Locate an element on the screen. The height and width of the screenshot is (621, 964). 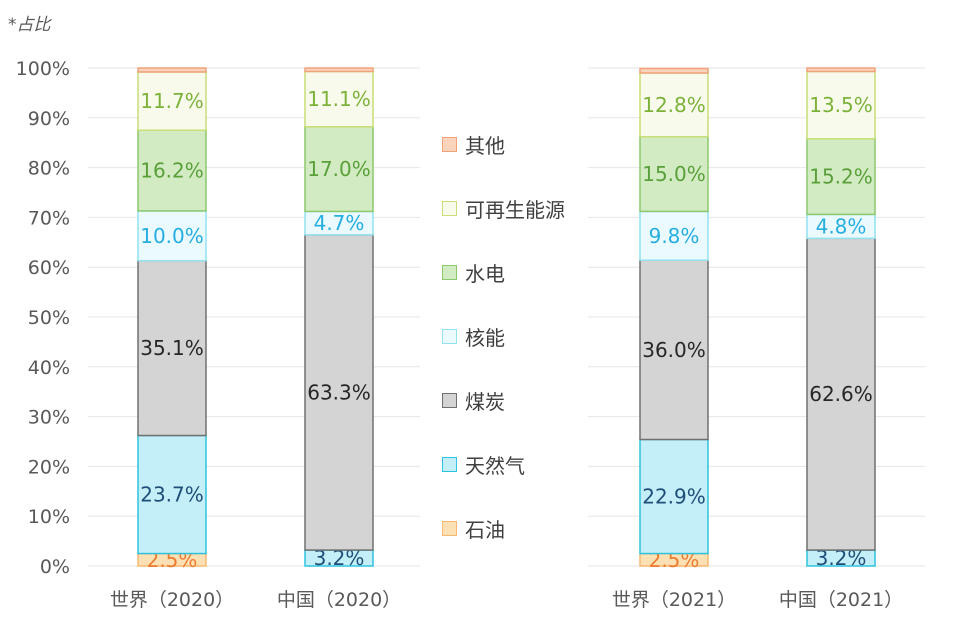
y-tick-label: 90% is located at coordinates (49, 119).